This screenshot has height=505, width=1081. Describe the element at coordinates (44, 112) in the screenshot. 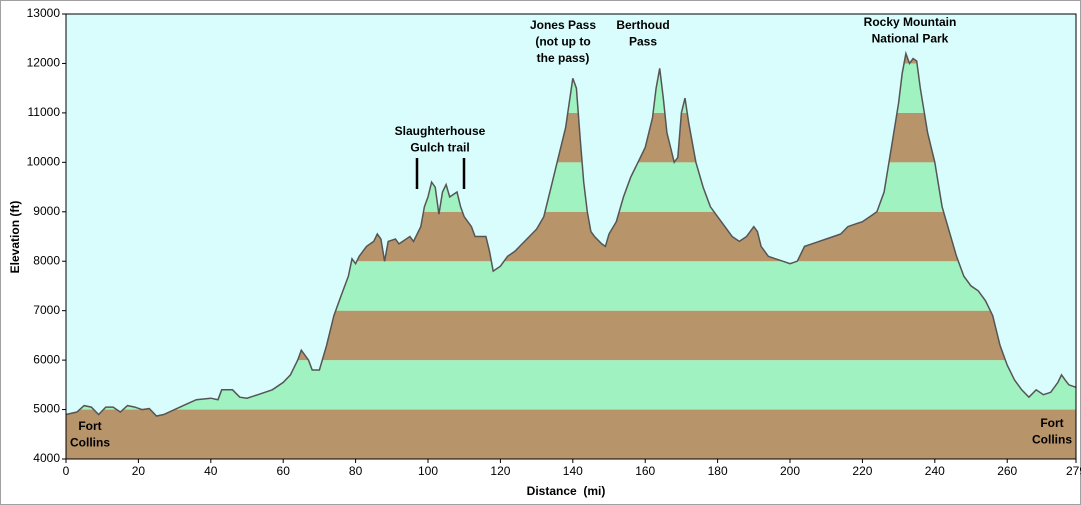

I see `y-tick-label: 11000` at that location.